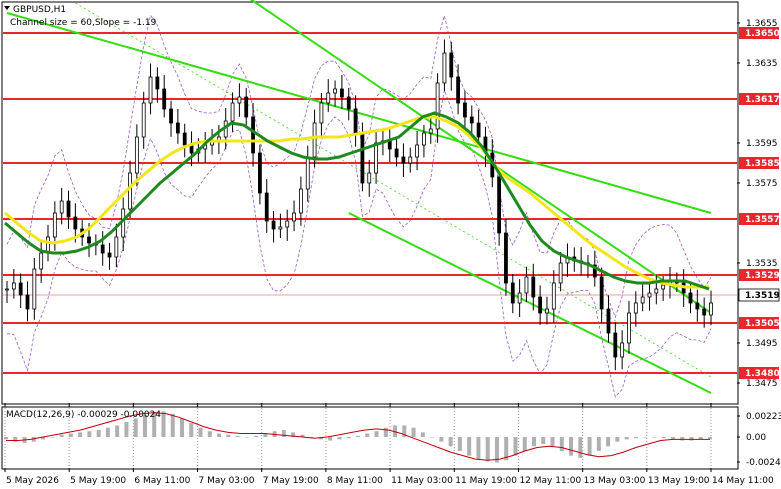 This screenshot has width=781, height=489. What do you see at coordinates (679, 481) in the screenshot?
I see `x-tick-label: 13 May 19:00` at bounding box center [679, 481].